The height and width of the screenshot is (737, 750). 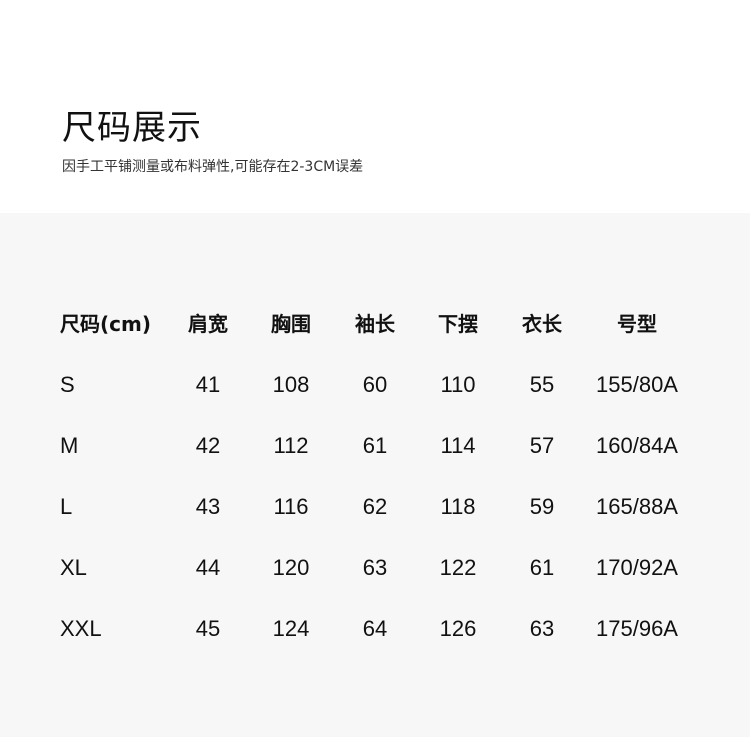 I want to click on page-title: 尺码展示, so click(x=132, y=128).